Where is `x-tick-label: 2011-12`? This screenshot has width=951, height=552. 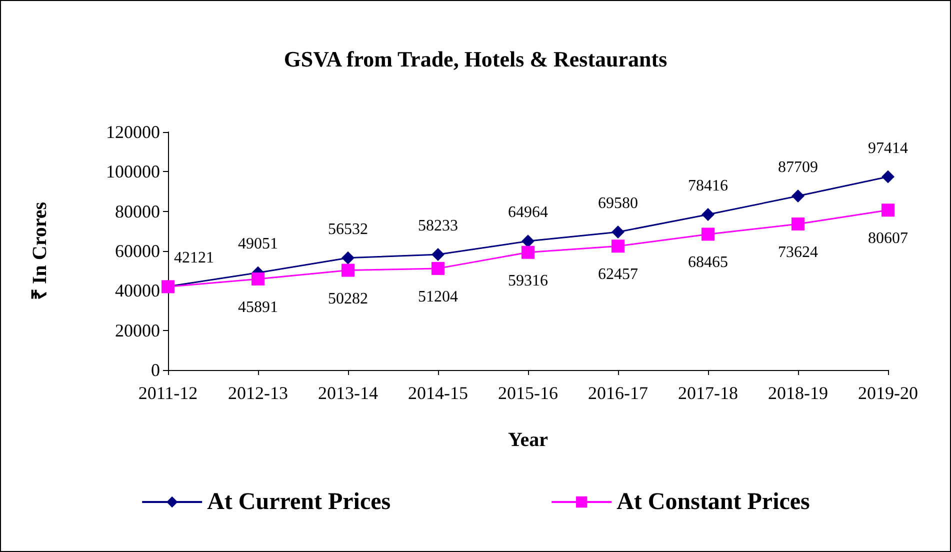 x-tick-label: 2011-12 is located at coordinates (168, 393).